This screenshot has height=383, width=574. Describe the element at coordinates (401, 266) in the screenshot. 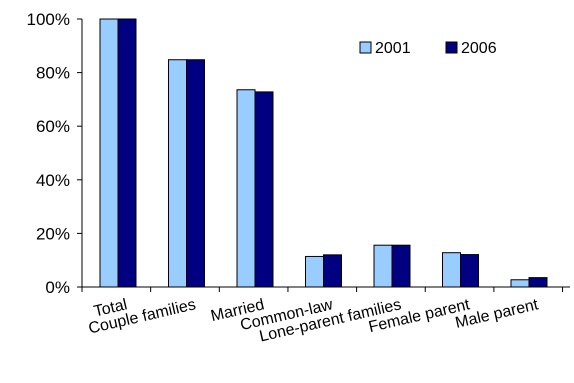

I see `bar-2006-lone-parent-families` at that location.